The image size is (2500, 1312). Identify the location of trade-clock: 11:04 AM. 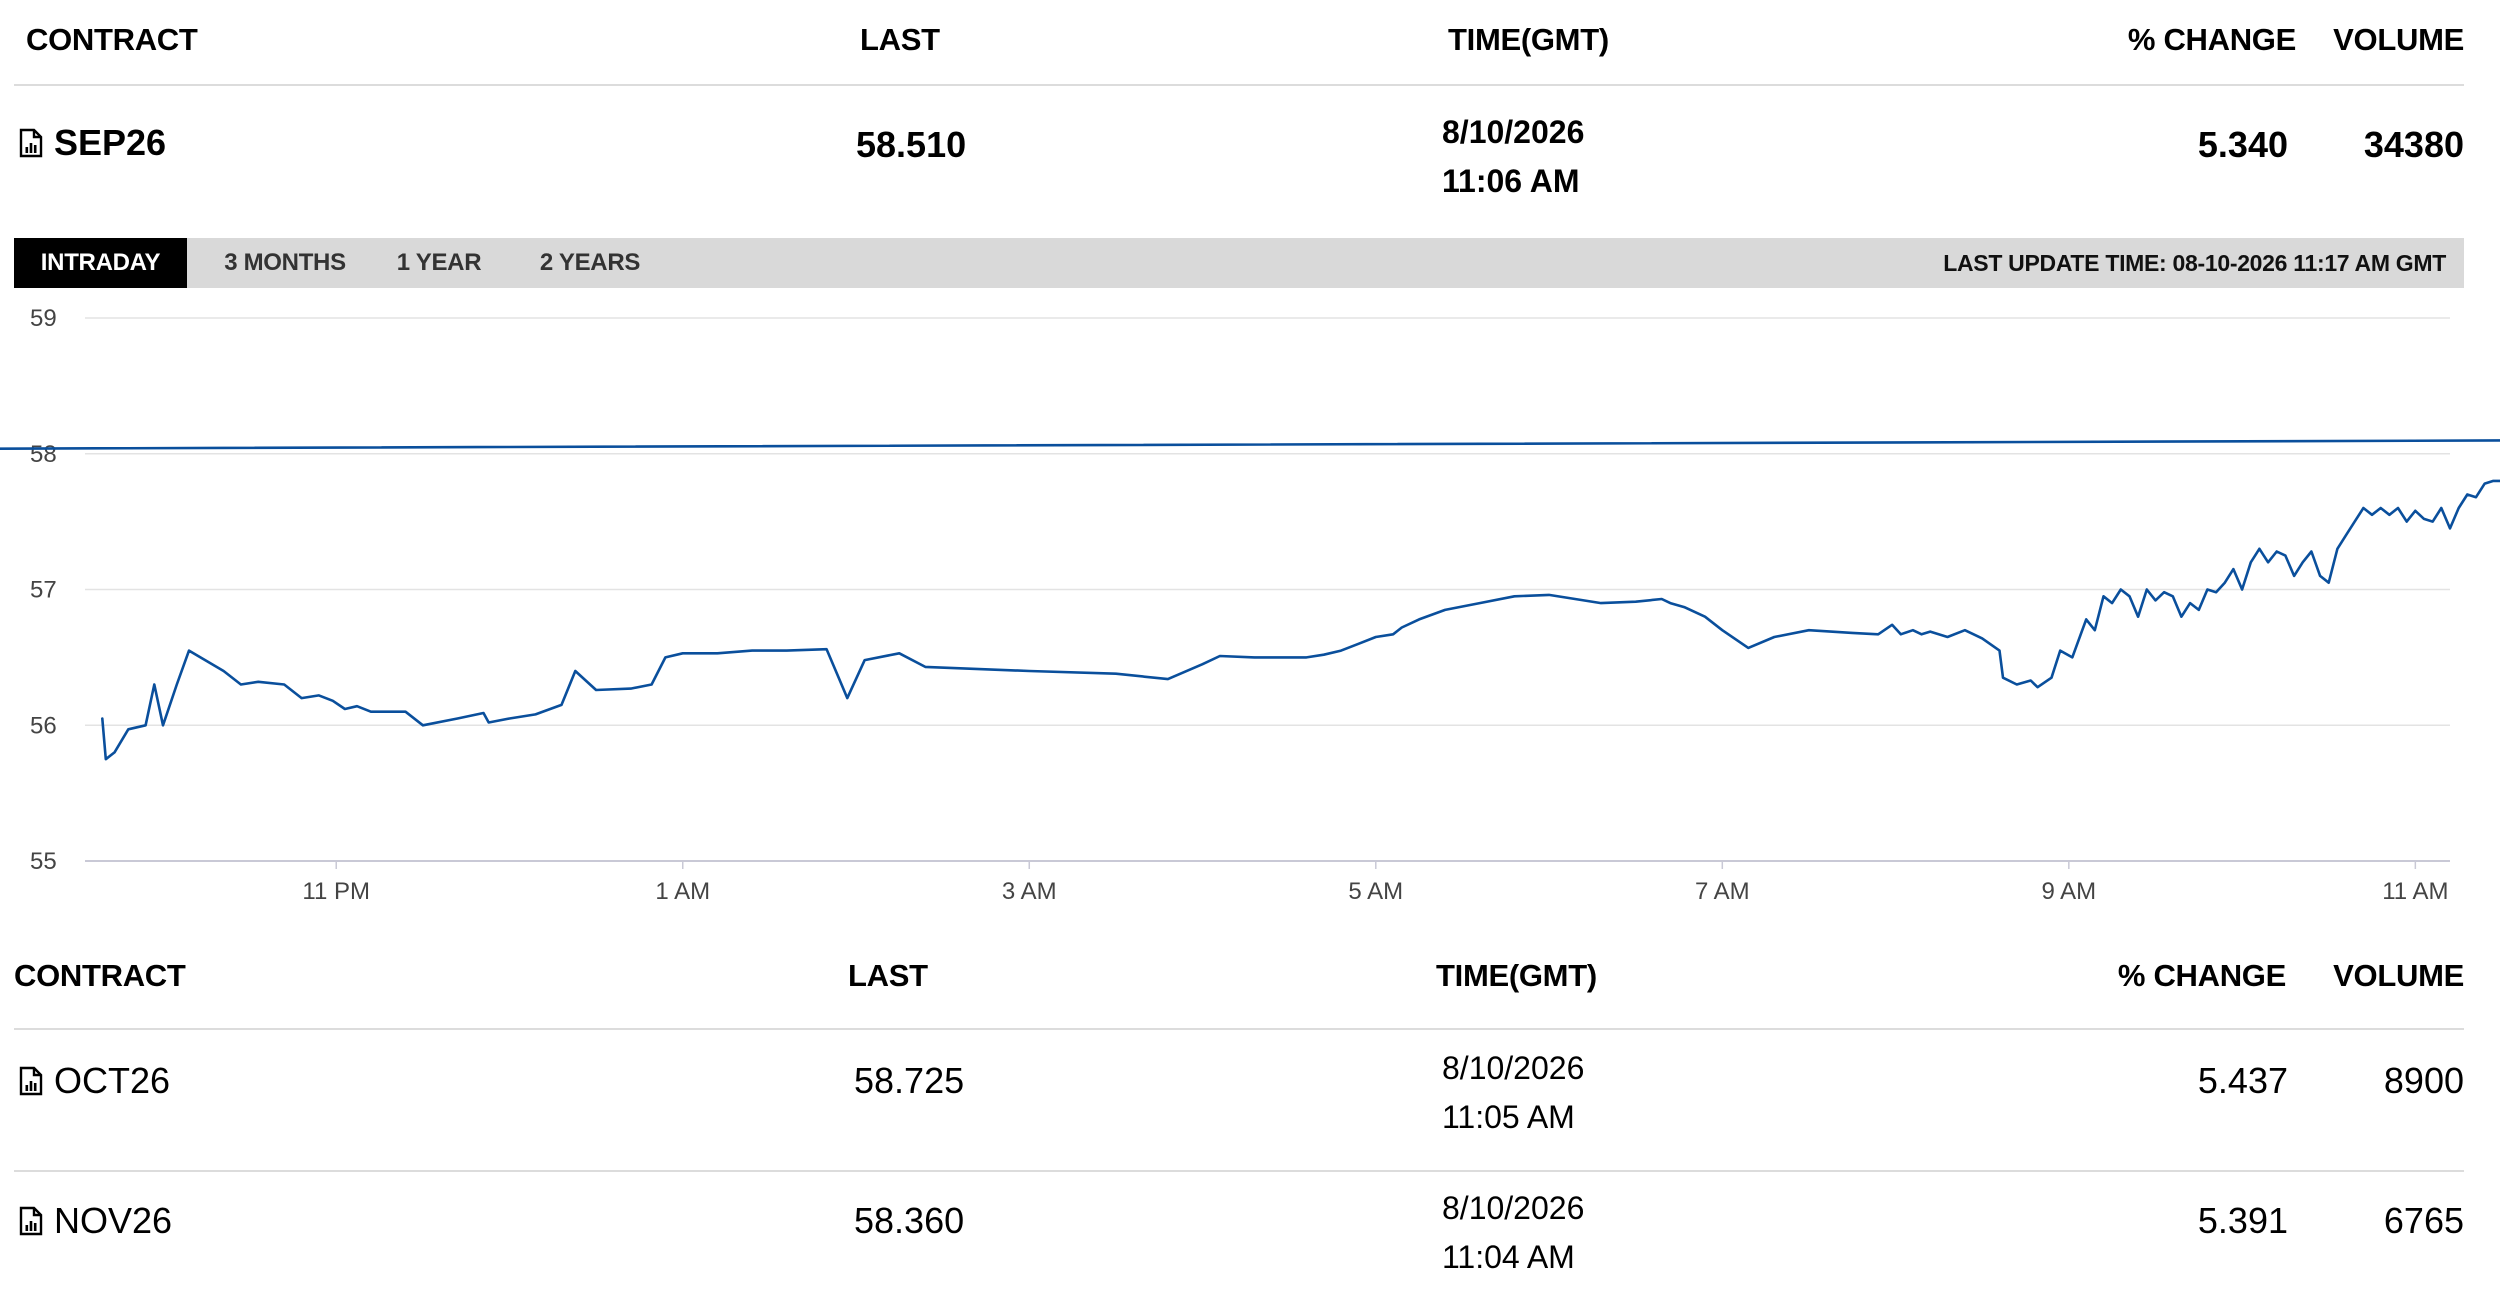
(1508, 1257).